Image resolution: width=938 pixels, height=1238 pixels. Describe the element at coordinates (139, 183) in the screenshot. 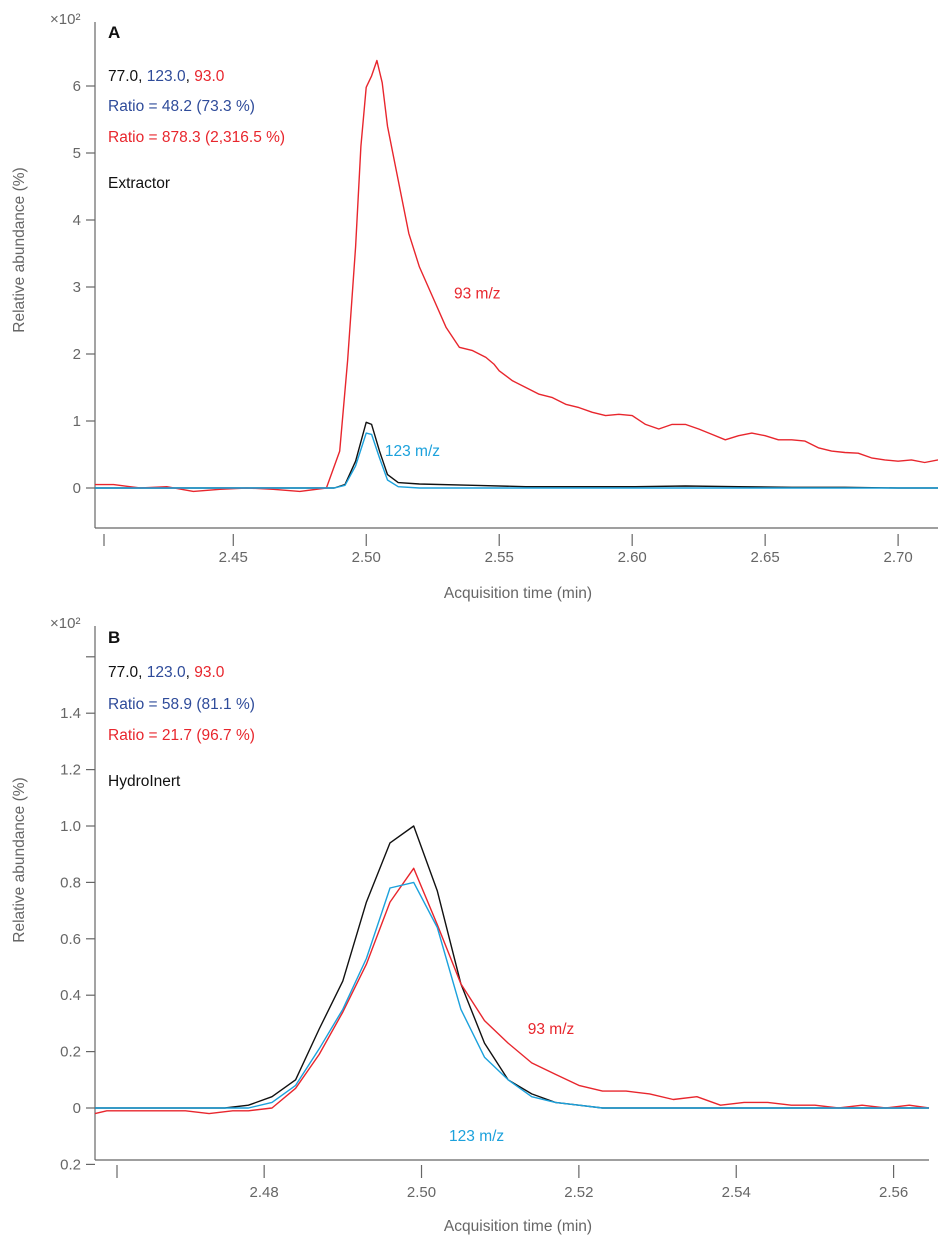

I see `panel-a-sample-name: Extractor` at that location.